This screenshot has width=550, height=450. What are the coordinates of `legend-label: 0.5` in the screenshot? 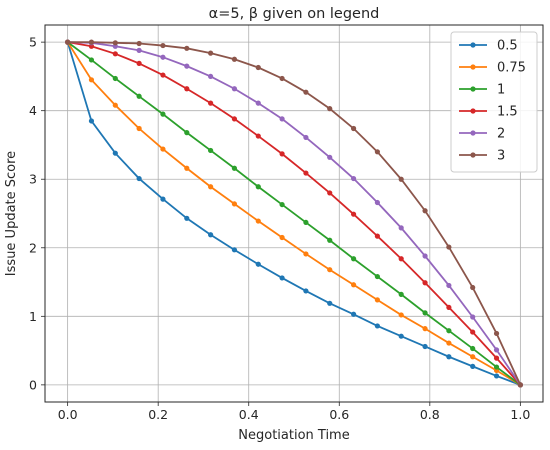 It's located at (507, 46).